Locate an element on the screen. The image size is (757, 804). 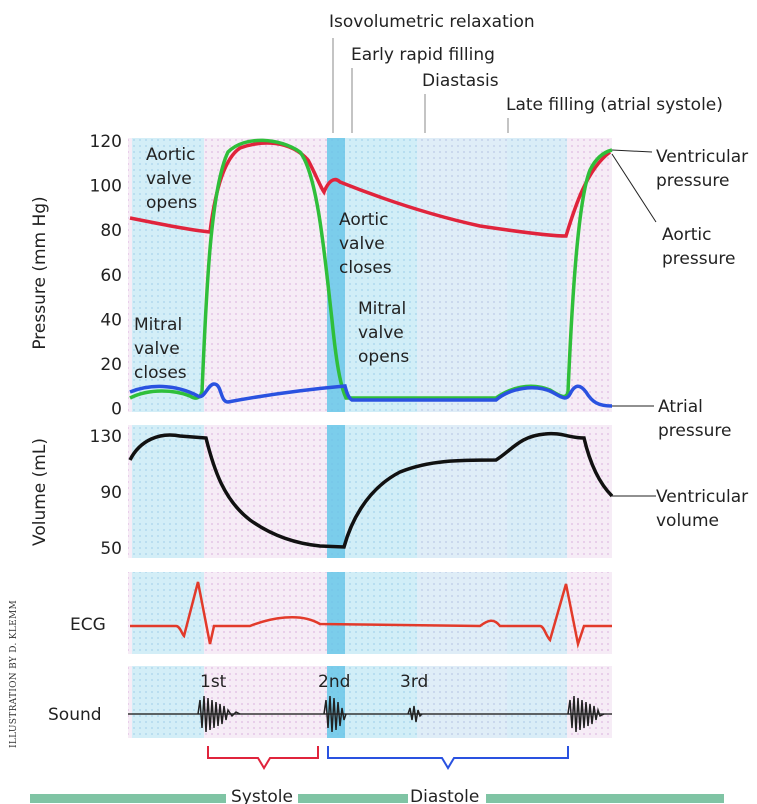
mitral-closes-line-3: closes is located at coordinates (160, 373).